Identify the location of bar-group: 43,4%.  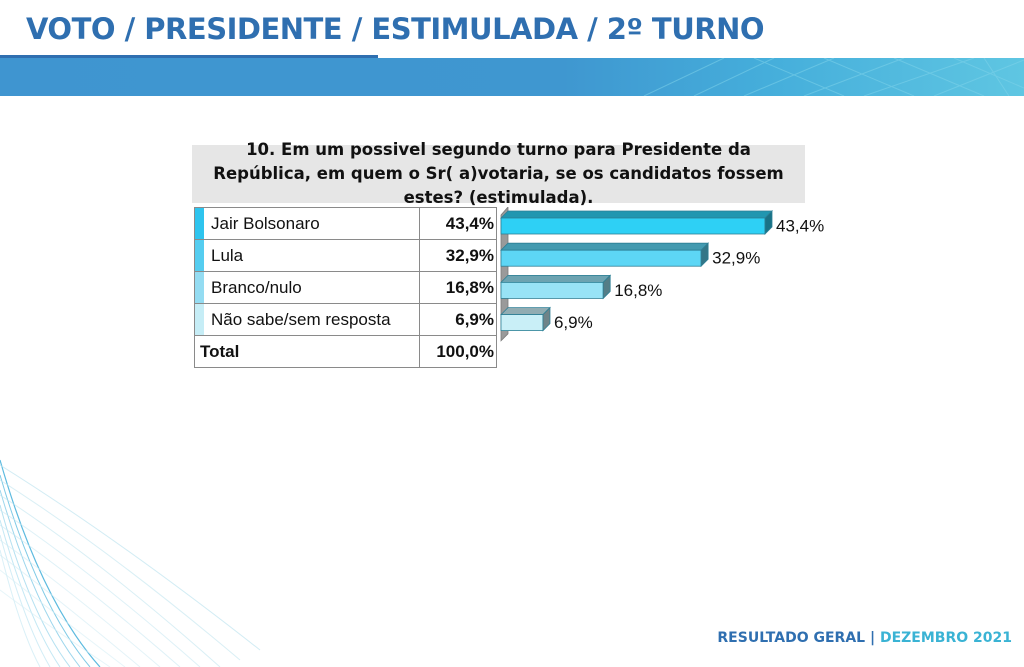
(662, 222).